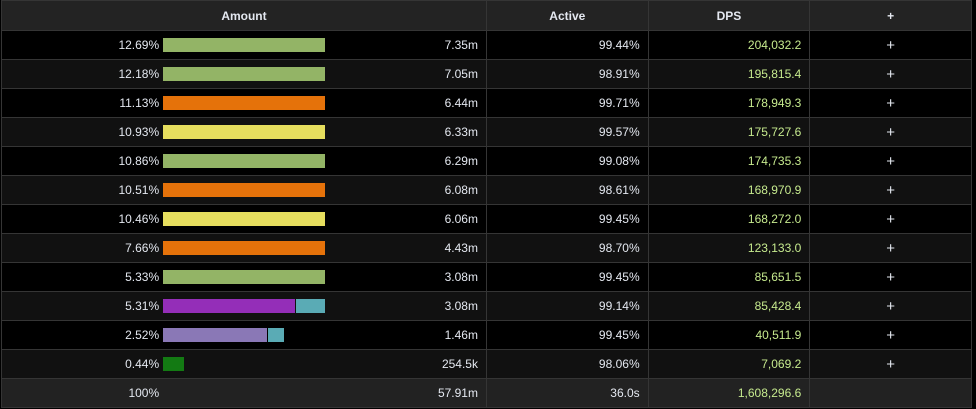 The image size is (976, 409). Describe the element at coordinates (567, 306) in the screenshot. I see `active-cell: 99.14%` at that location.